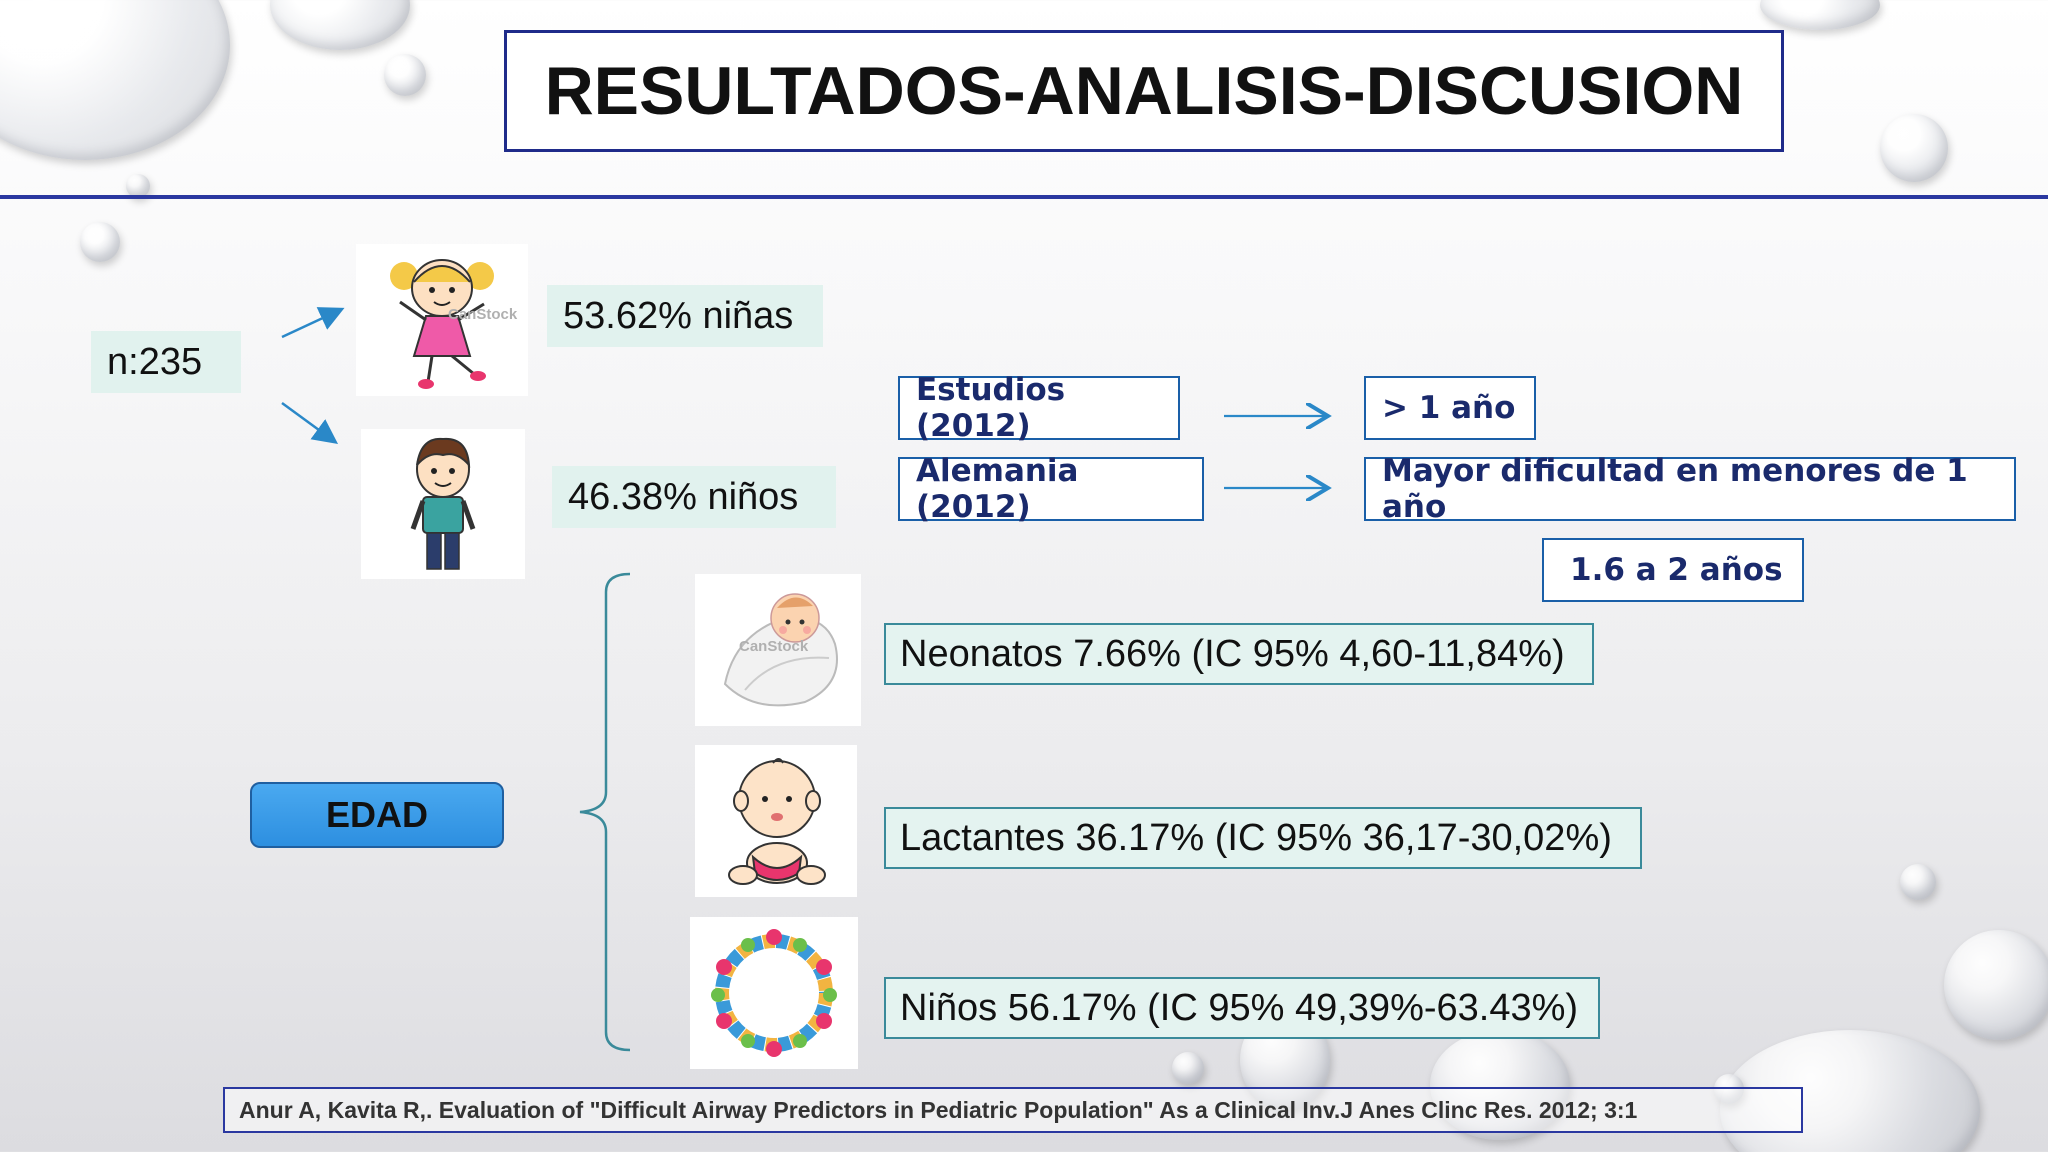  I want to click on study-result-1: > 1 año, so click(1450, 408).